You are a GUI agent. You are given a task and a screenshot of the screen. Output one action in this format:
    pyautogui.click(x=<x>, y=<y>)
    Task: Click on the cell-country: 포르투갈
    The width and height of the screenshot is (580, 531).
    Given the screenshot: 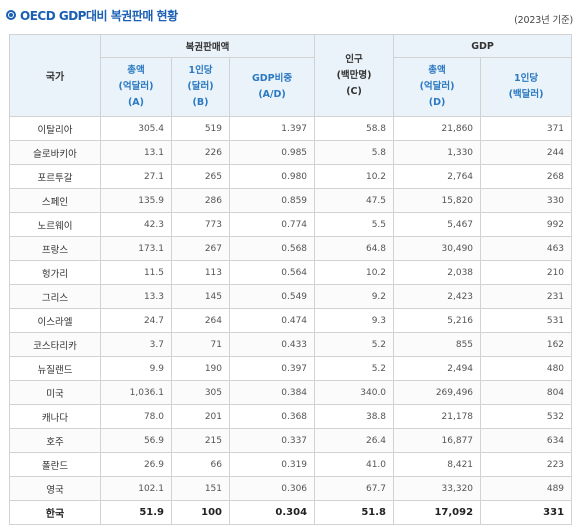 What is the action you would take?
    pyautogui.click(x=55, y=176)
    